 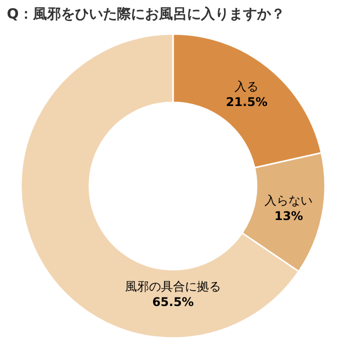 What do you see at coordinates (173, 286) in the screenshot?
I see `slice-label: 風邪の具合に拠る` at bounding box center [173, 286].